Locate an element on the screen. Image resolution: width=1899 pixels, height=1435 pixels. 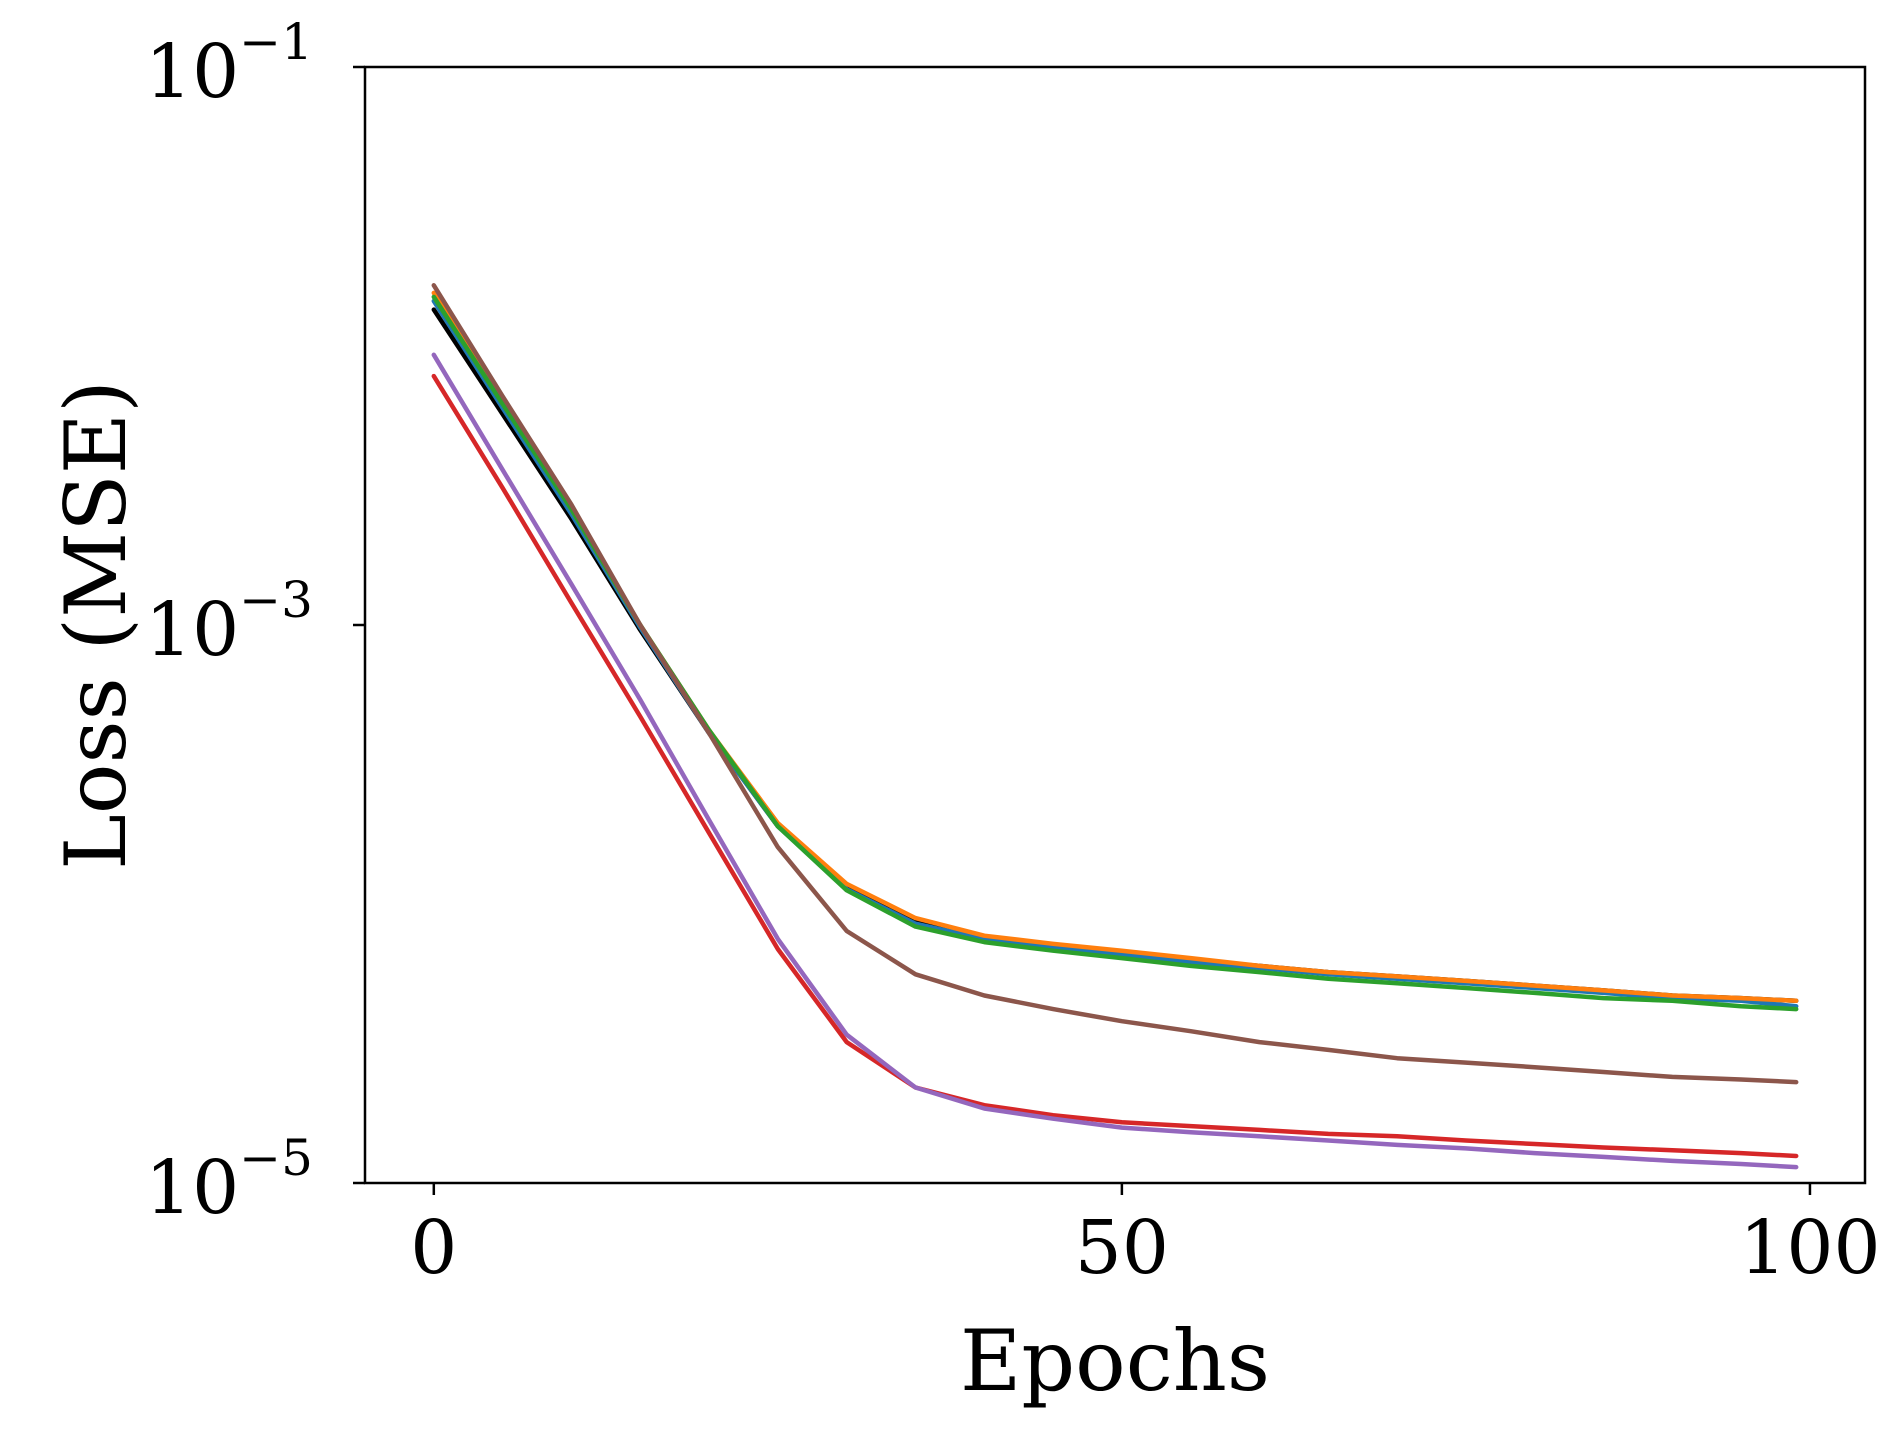
x-axis-label: Epochs is located at coordinates (1115, 1361).